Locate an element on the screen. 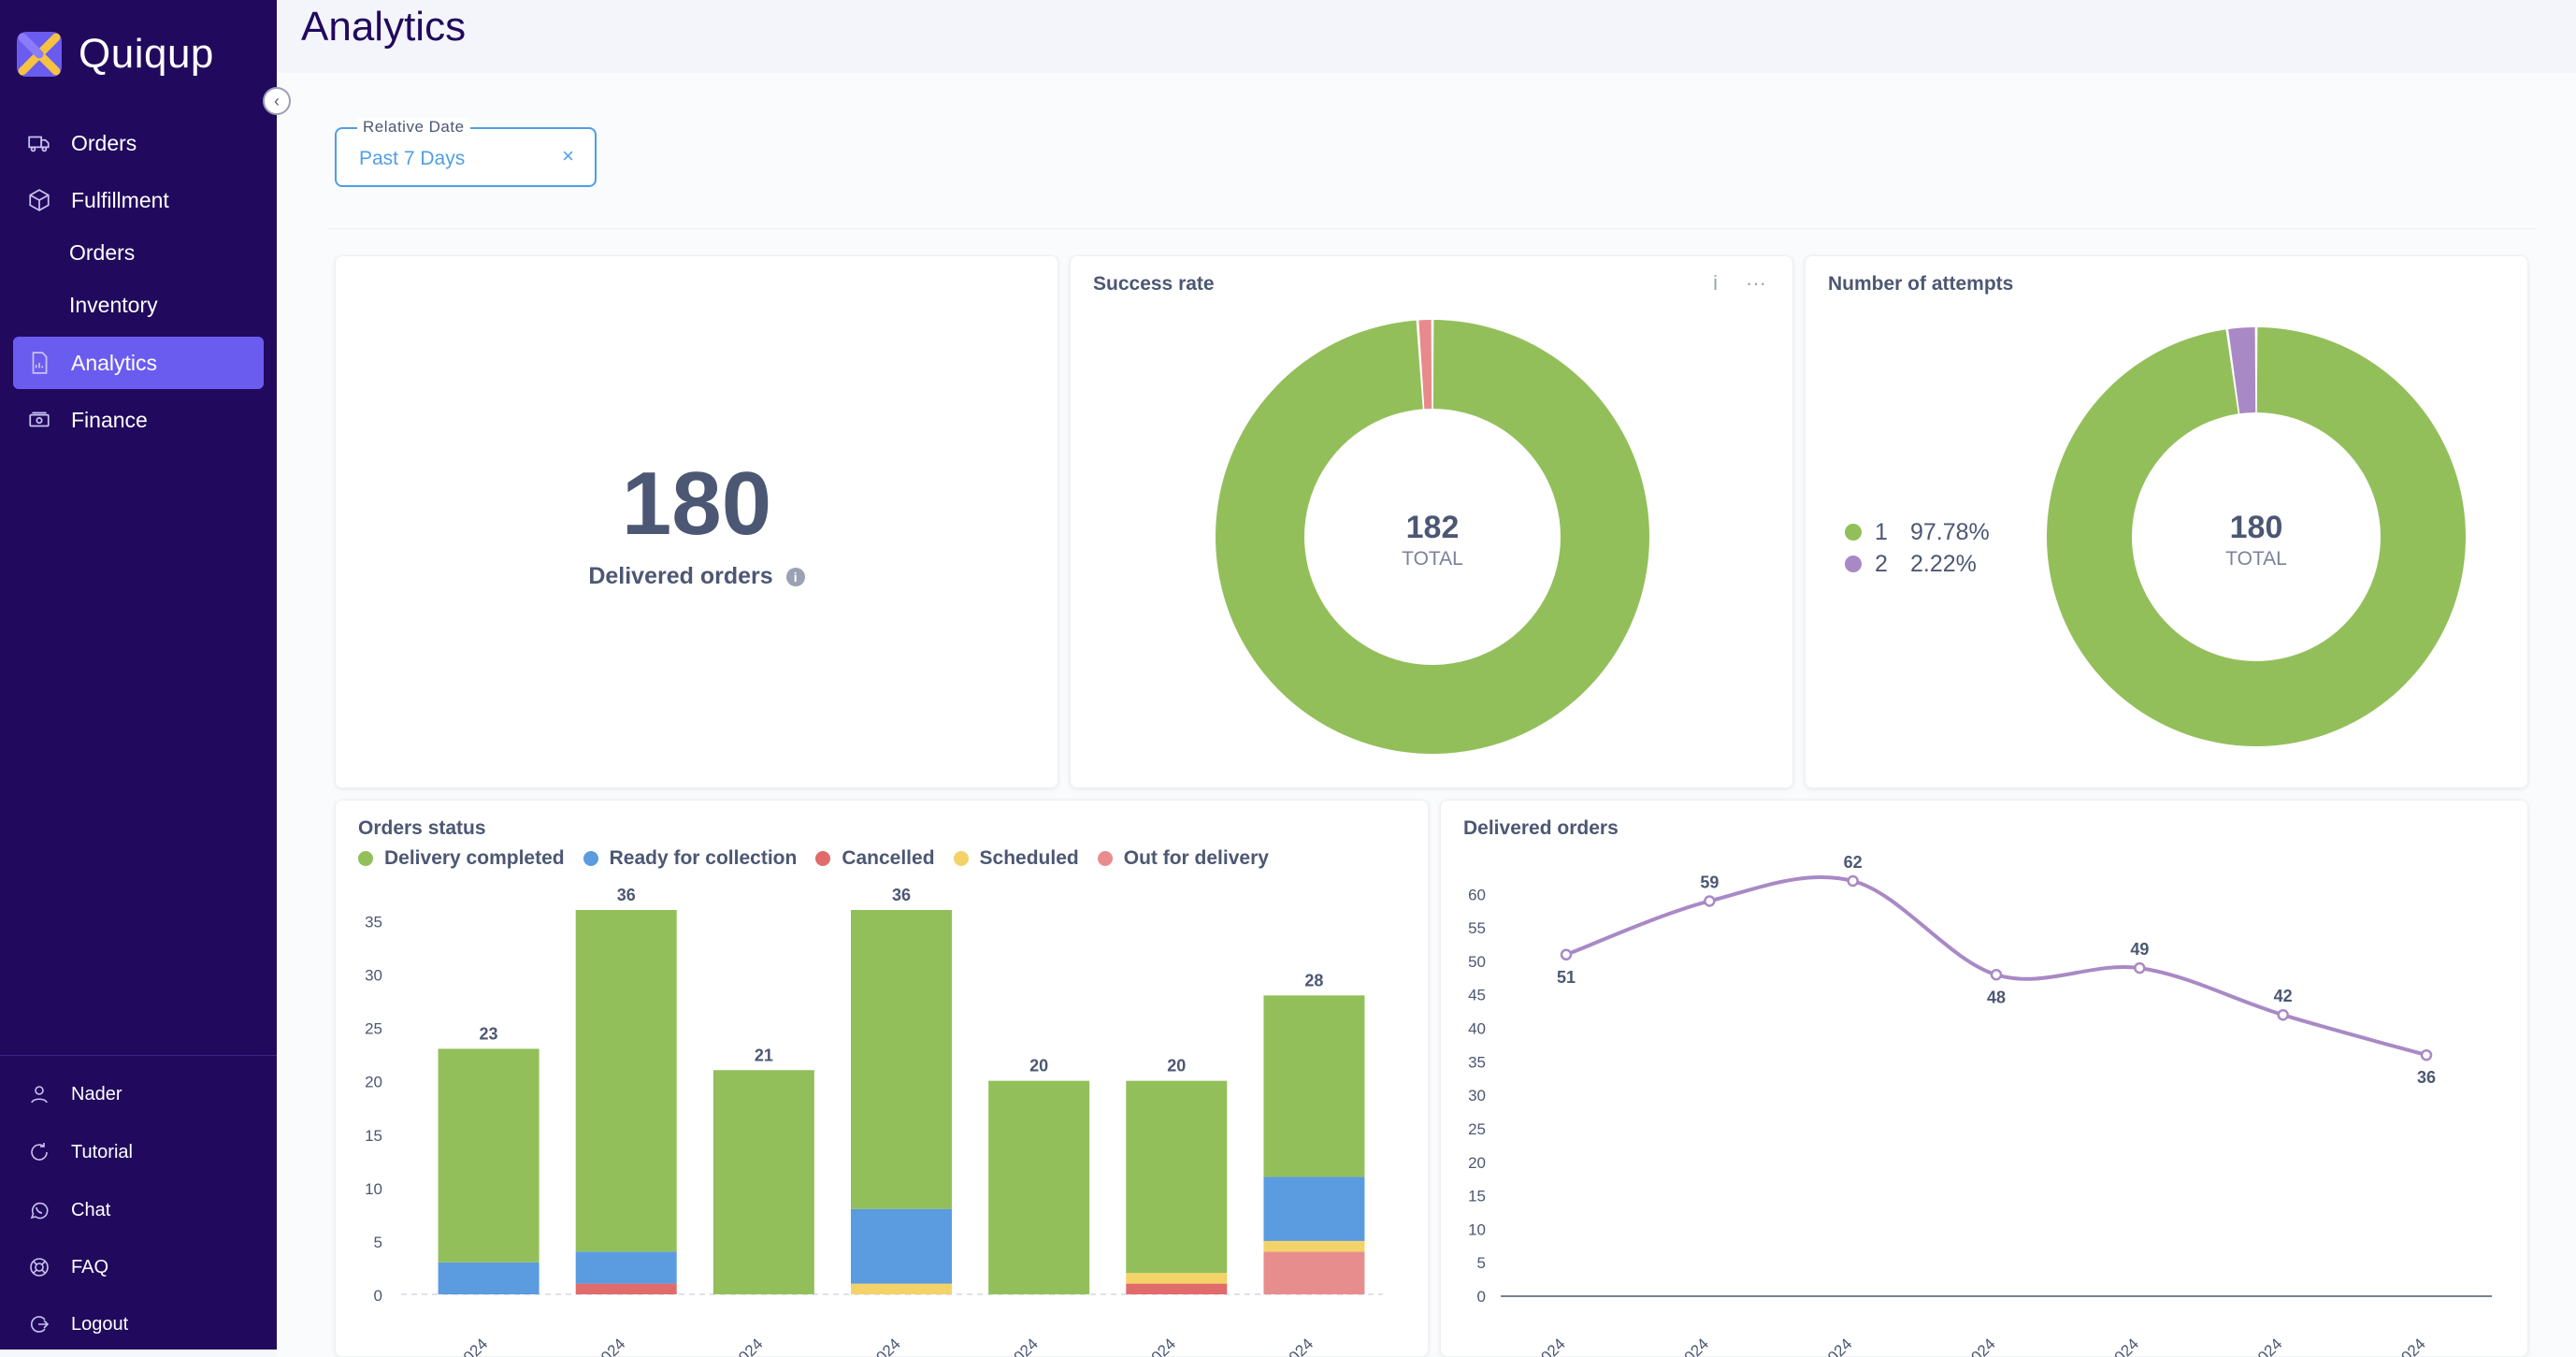 The height and width of the screenshot is (1357, 2576). filter-label: Relative Date is located at coordinates (414, 127).